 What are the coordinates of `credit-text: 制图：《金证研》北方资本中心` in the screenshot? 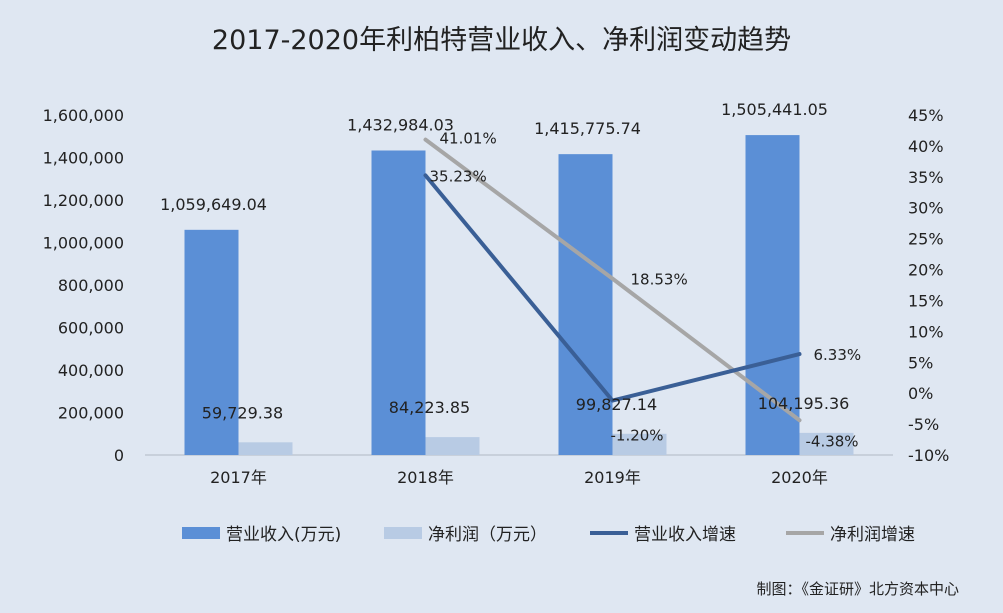 It's located at (857, 589).